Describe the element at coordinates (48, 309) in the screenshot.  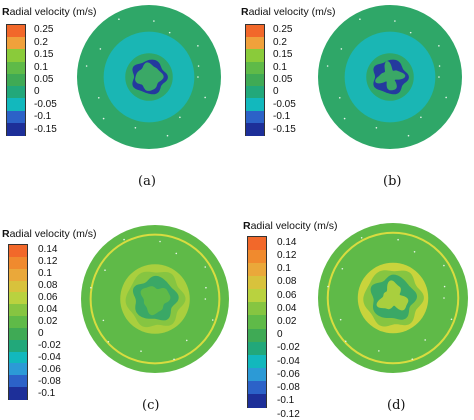
I see `colorbar-tick-label: 0.04` at that location.